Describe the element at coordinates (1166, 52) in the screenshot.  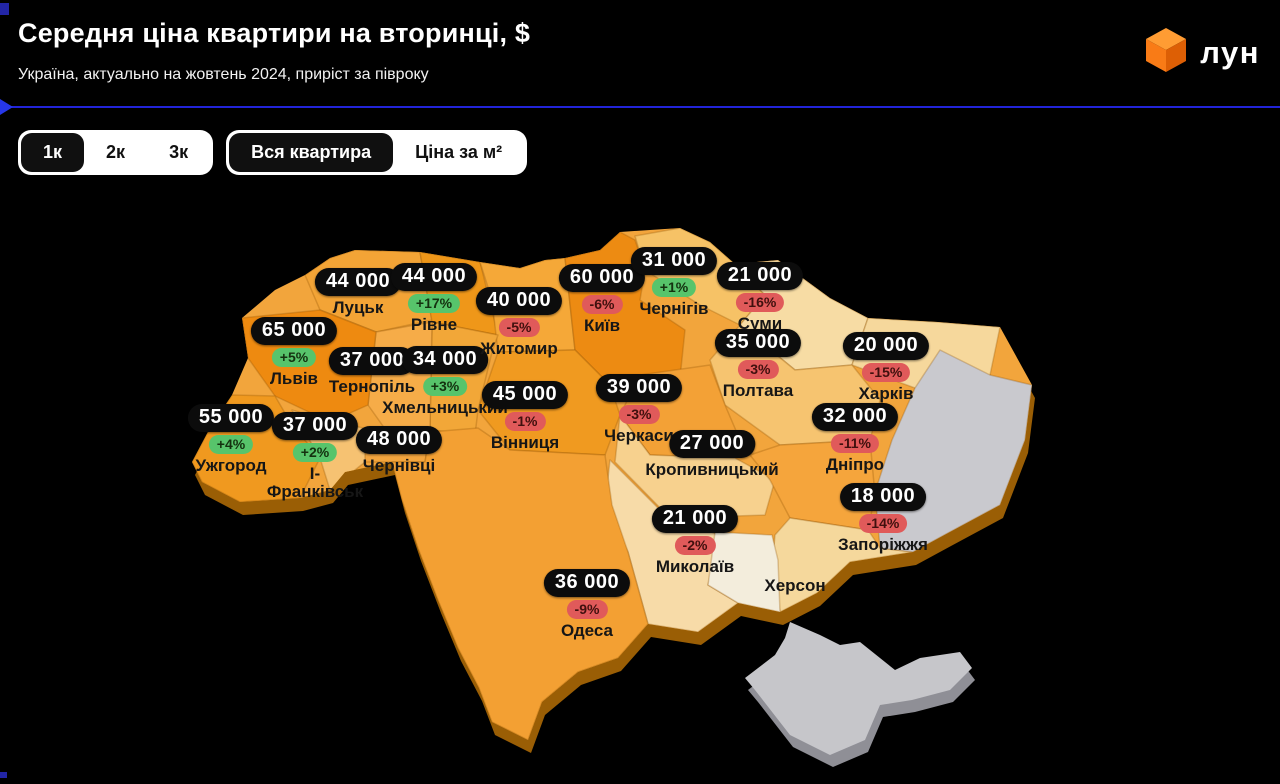
I see `lun-cube-icon` at that location.